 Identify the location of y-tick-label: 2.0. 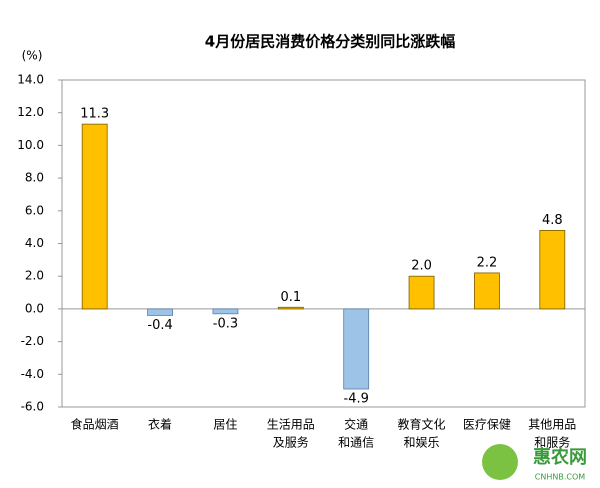
(34, 276).